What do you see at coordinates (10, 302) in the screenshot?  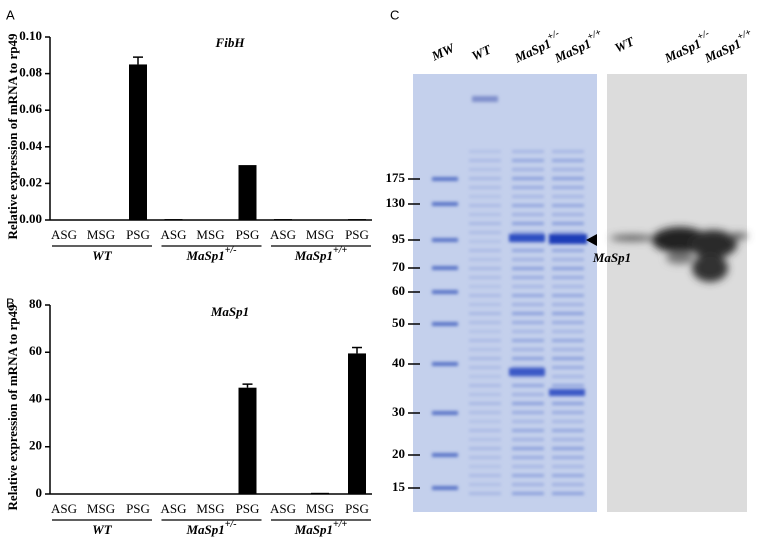 I see `panel-letter: B` at bounding box center [10, 302].